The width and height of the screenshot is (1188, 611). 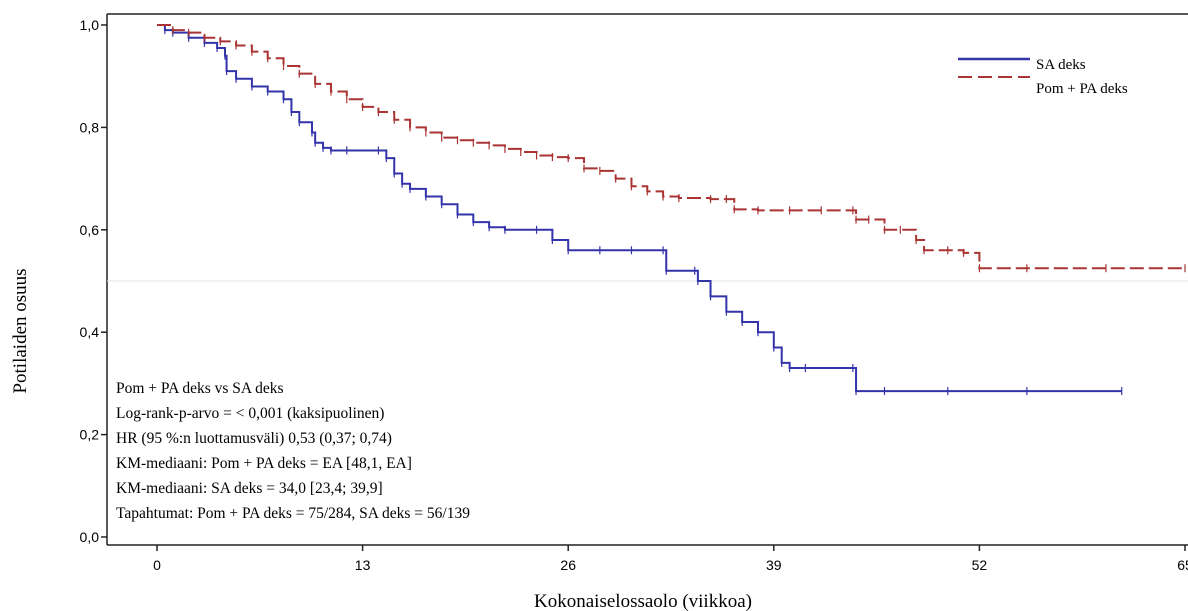 I want to click on y-axis-label: Potilaiden osuus, so click(x=20, y=330).